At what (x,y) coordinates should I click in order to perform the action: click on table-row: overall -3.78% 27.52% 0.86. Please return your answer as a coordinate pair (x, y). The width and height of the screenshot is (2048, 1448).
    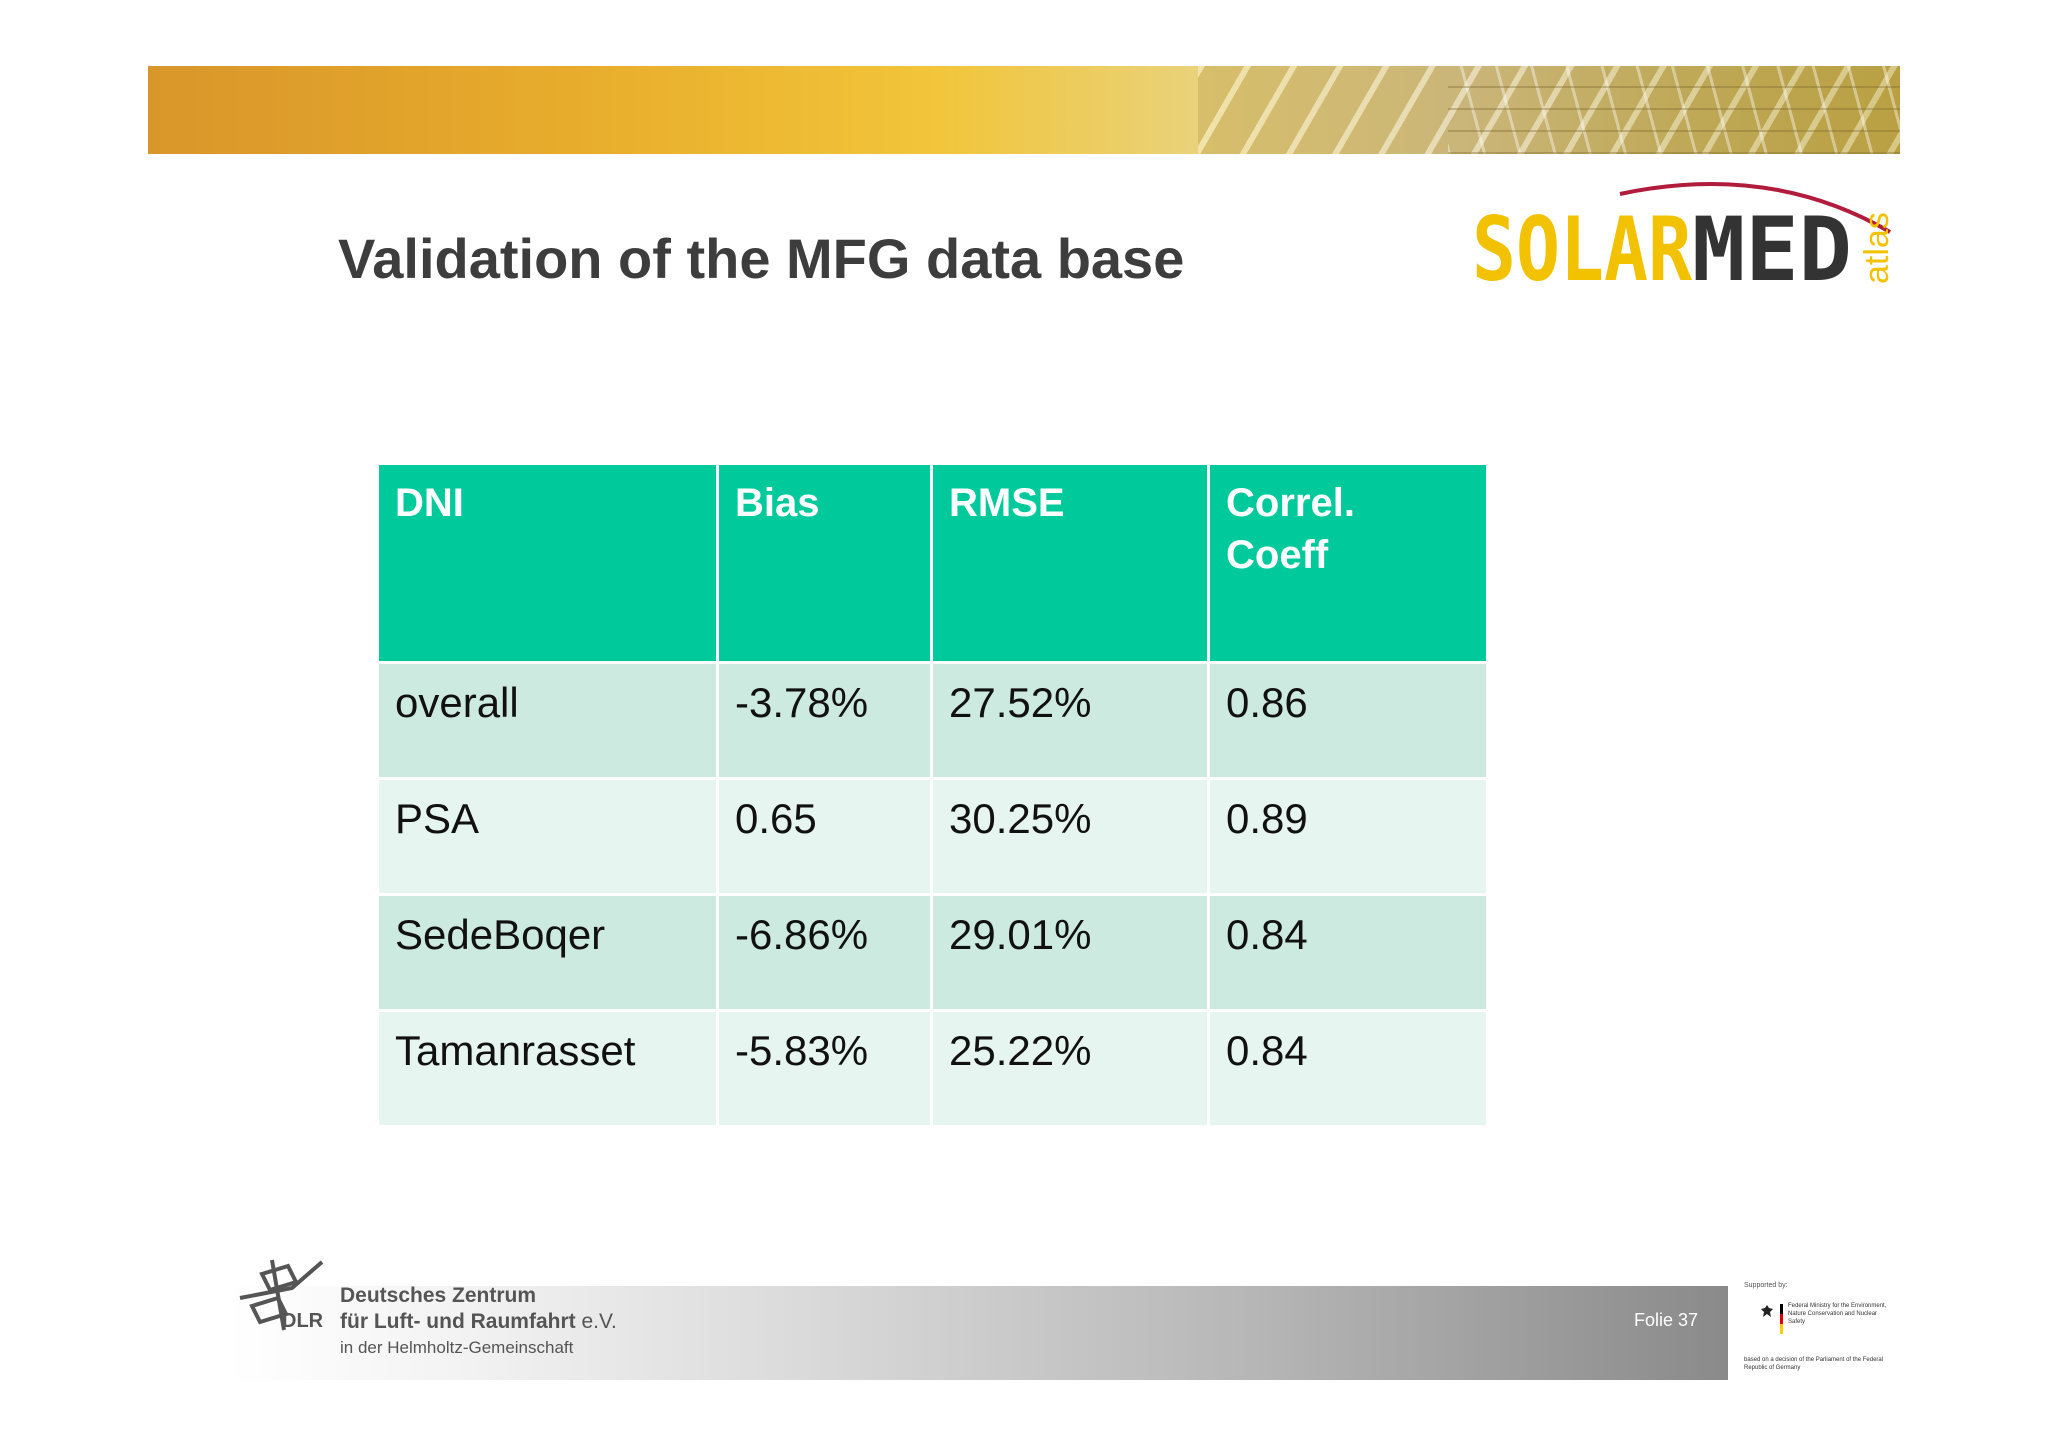
    Looking at the image, I should click on (932, 720).